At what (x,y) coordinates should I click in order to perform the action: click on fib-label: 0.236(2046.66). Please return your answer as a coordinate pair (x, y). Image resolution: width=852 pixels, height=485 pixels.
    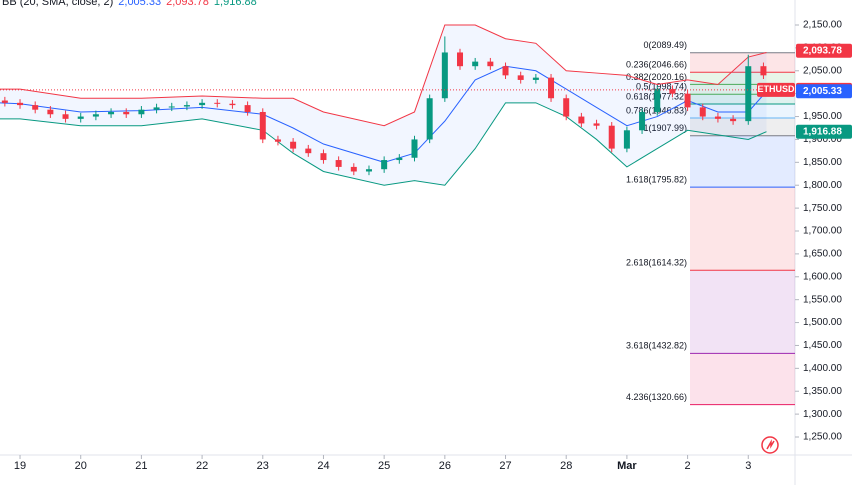
    Looking at the image, I should click on (656, 65).